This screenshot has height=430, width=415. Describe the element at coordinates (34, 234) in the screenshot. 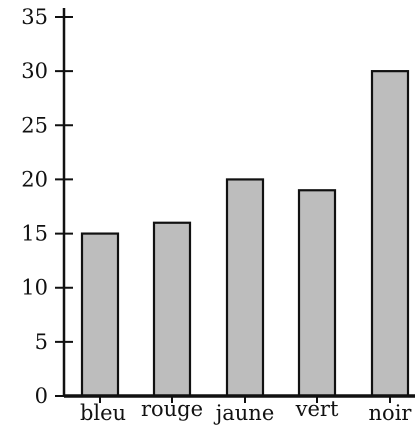

I see `y-tick-label-15: 15` at that location.